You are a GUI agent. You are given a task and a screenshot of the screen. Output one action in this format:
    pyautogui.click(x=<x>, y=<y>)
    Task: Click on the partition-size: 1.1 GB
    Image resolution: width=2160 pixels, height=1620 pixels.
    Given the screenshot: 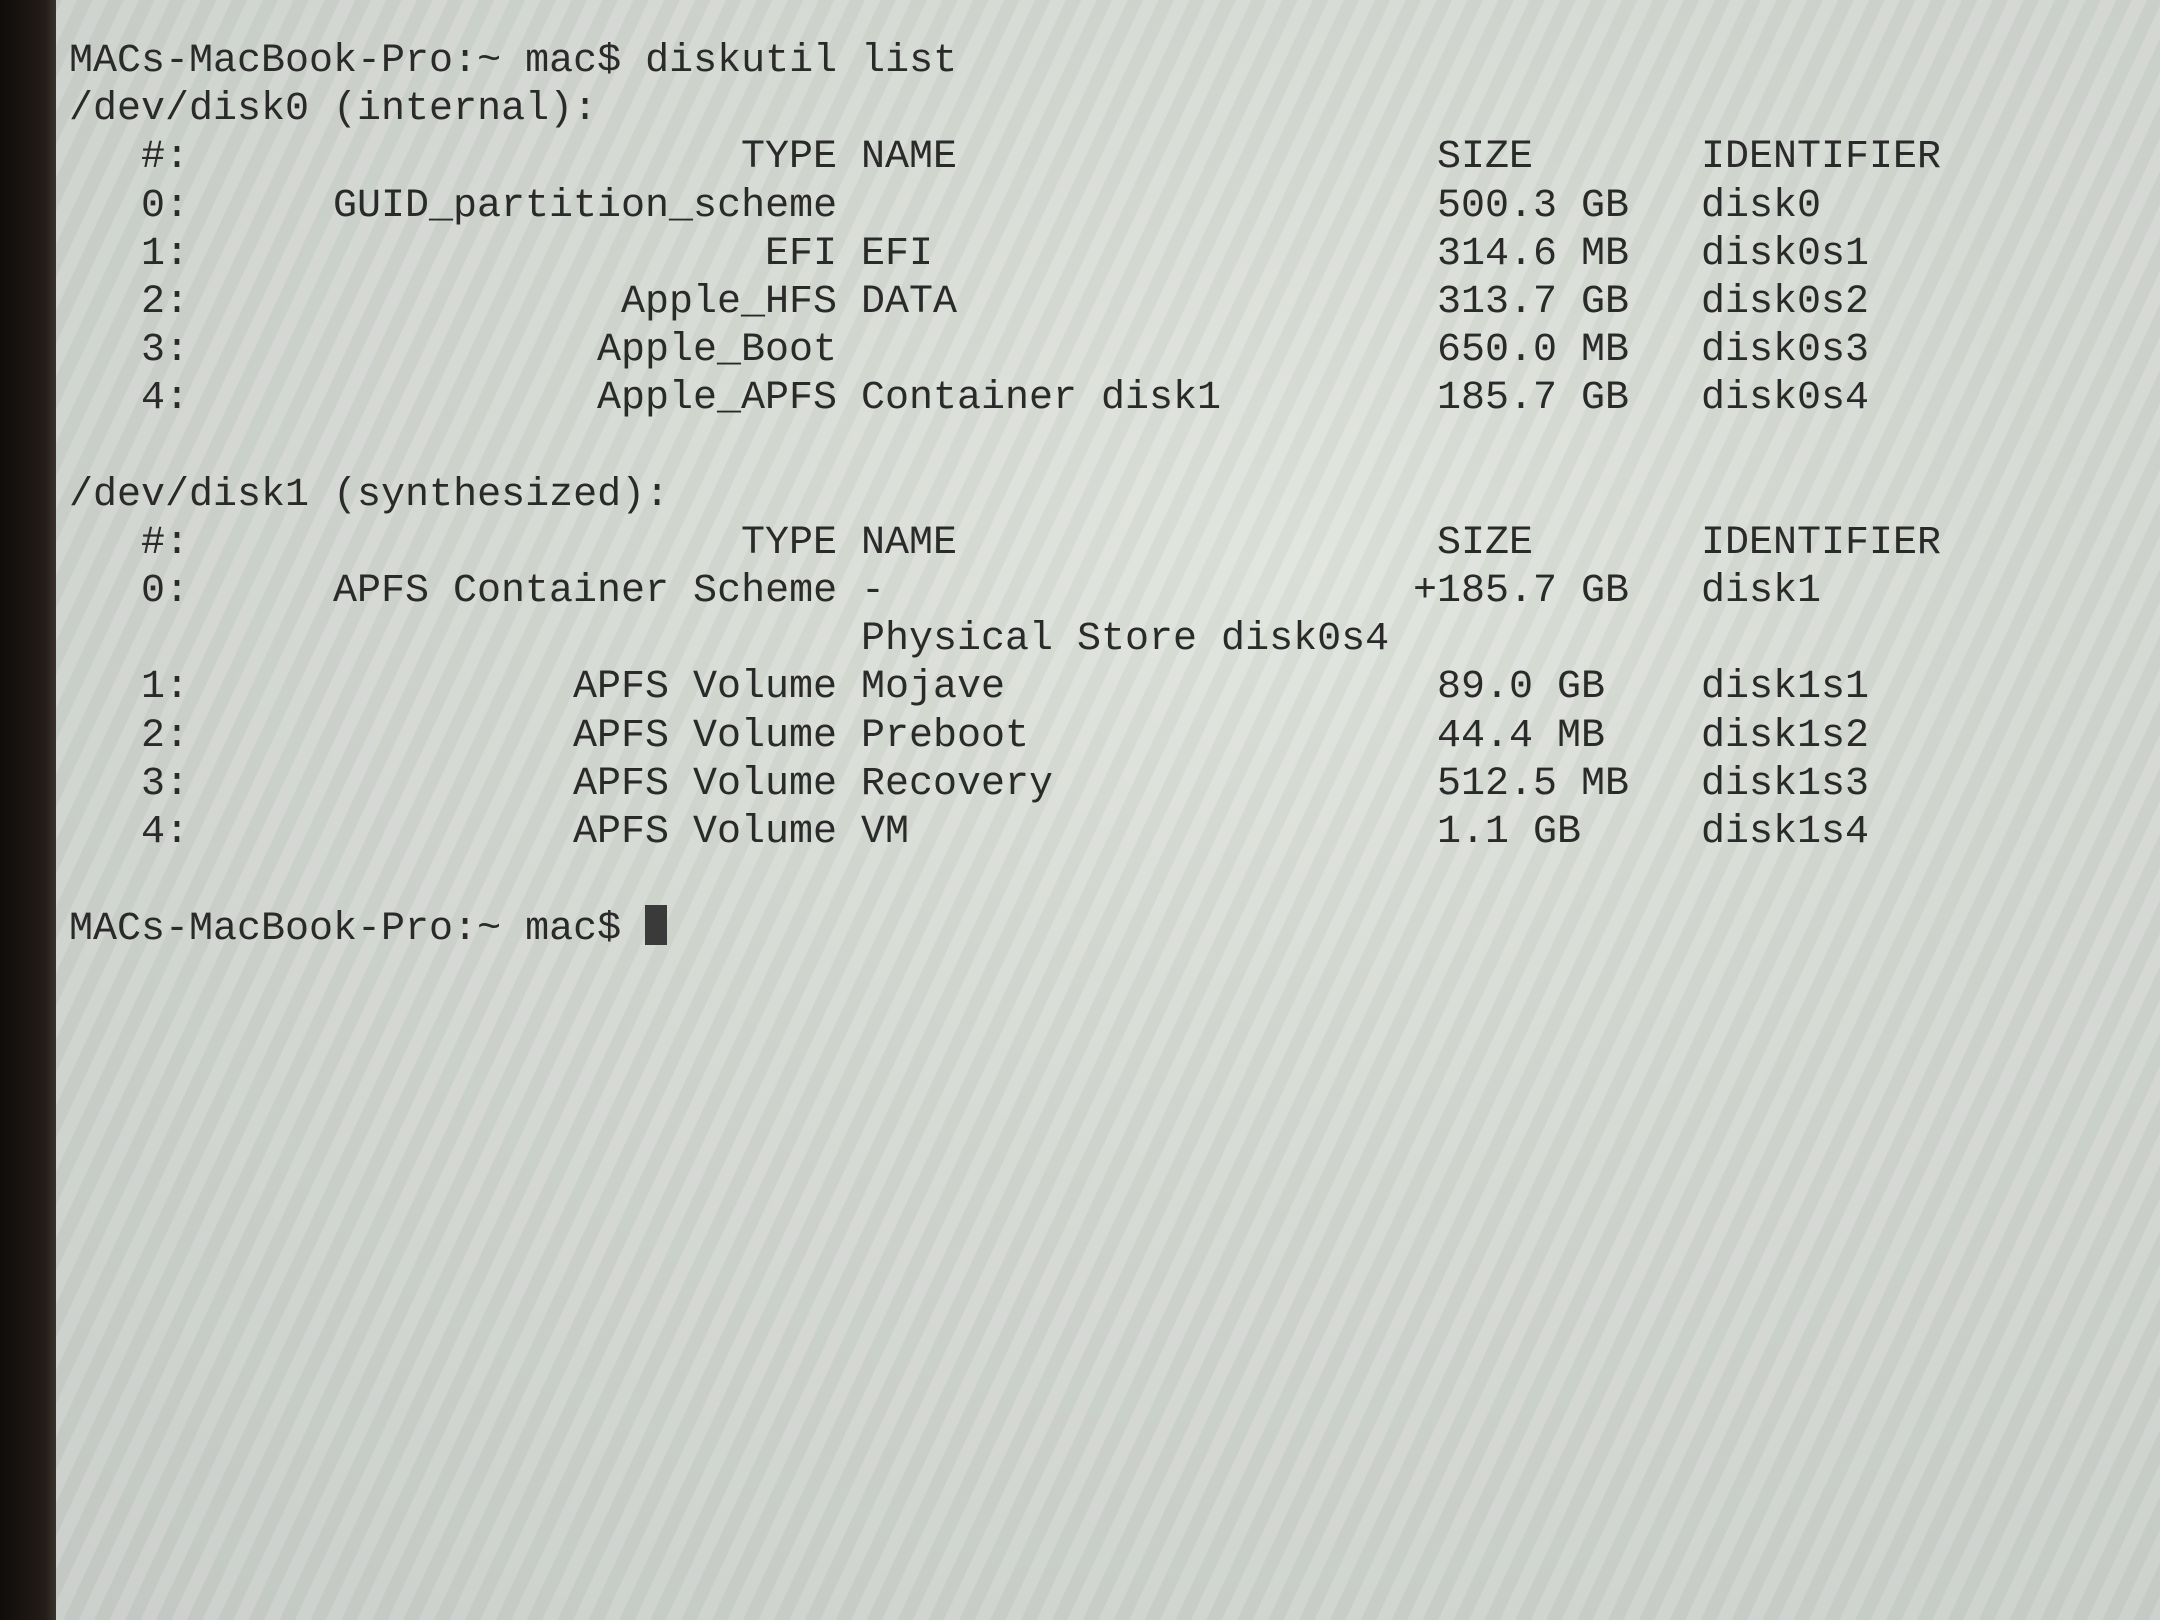 What is the action you would take?
    pyautogui.click(x=1509, y=832)
    